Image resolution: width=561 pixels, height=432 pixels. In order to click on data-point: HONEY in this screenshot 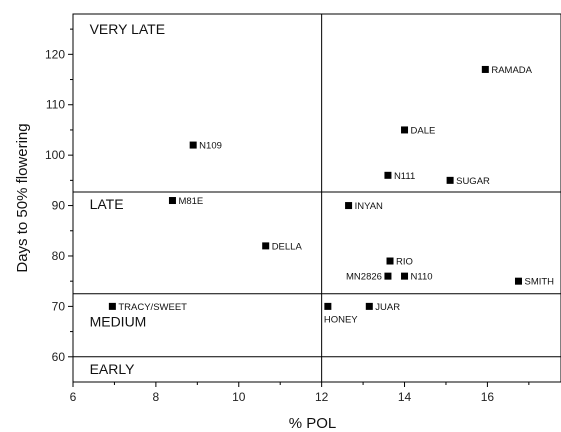, I will do `click(341, 313)`.